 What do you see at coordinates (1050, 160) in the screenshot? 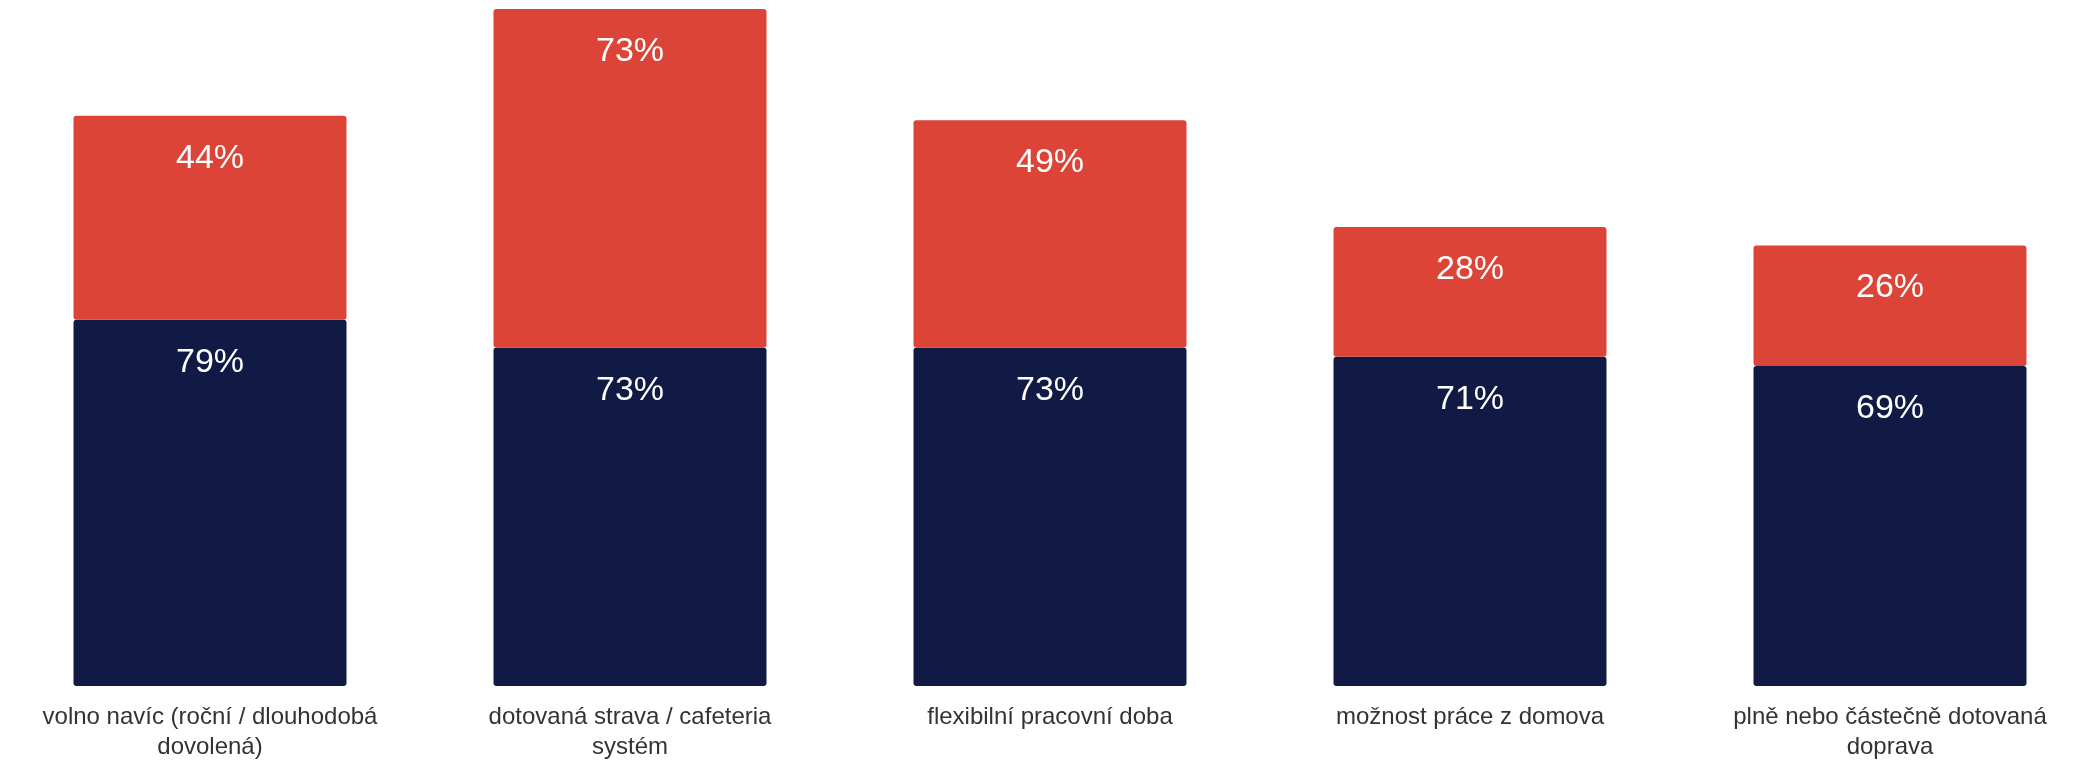
I see `data-label: 49%` at bounding box center [1050, 160].